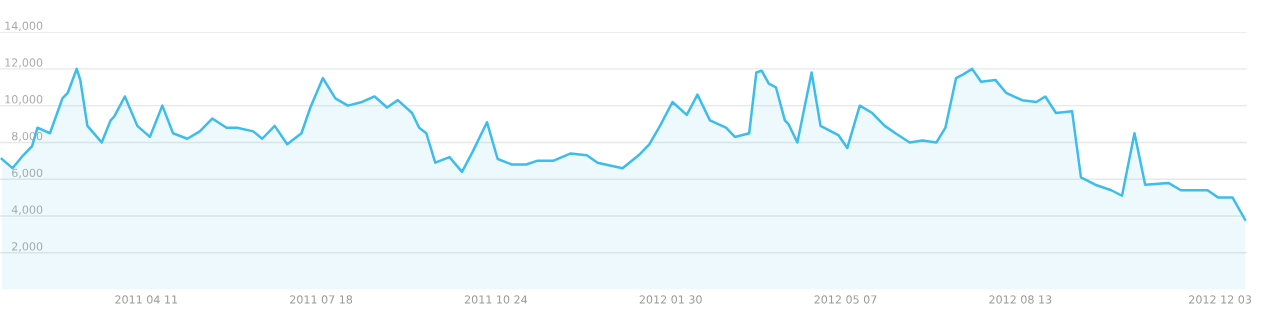  What do you see at coordinates (24, 100) in the screenshot?
I see `y-tick-label: 10,000` at bounding box center [24, 100].